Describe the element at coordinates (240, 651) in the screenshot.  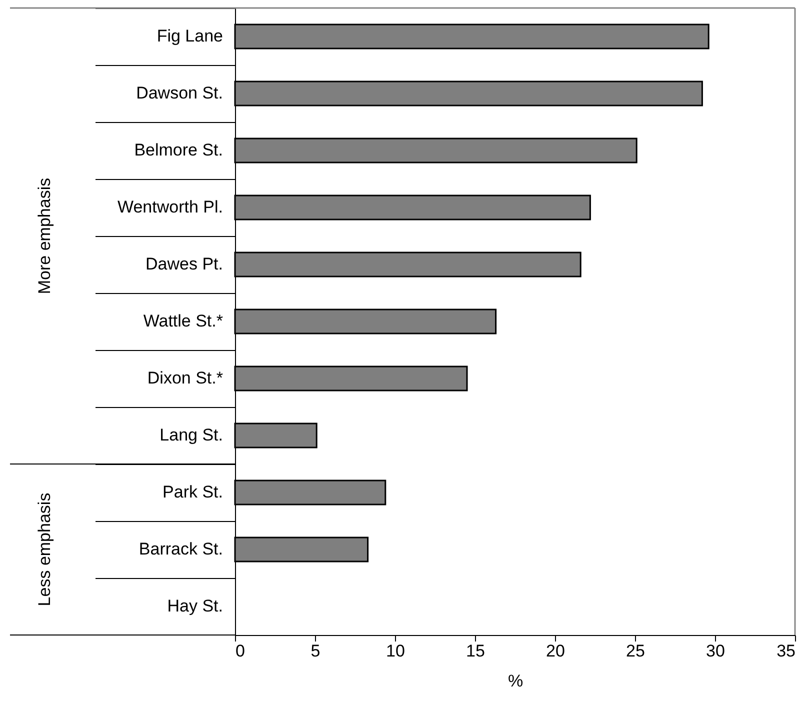
I see `x-tick-label: 0` at that location.